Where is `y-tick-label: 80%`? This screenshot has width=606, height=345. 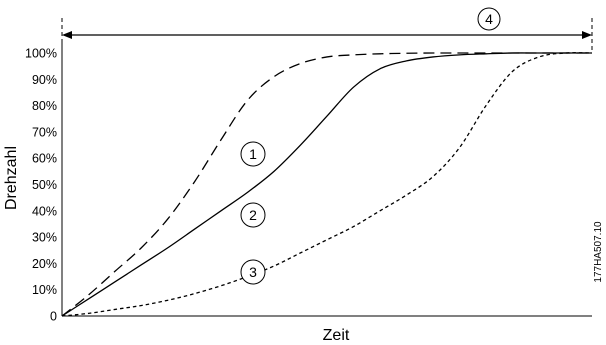
y-tick-label: 80% is located at coordinates (44, 106).